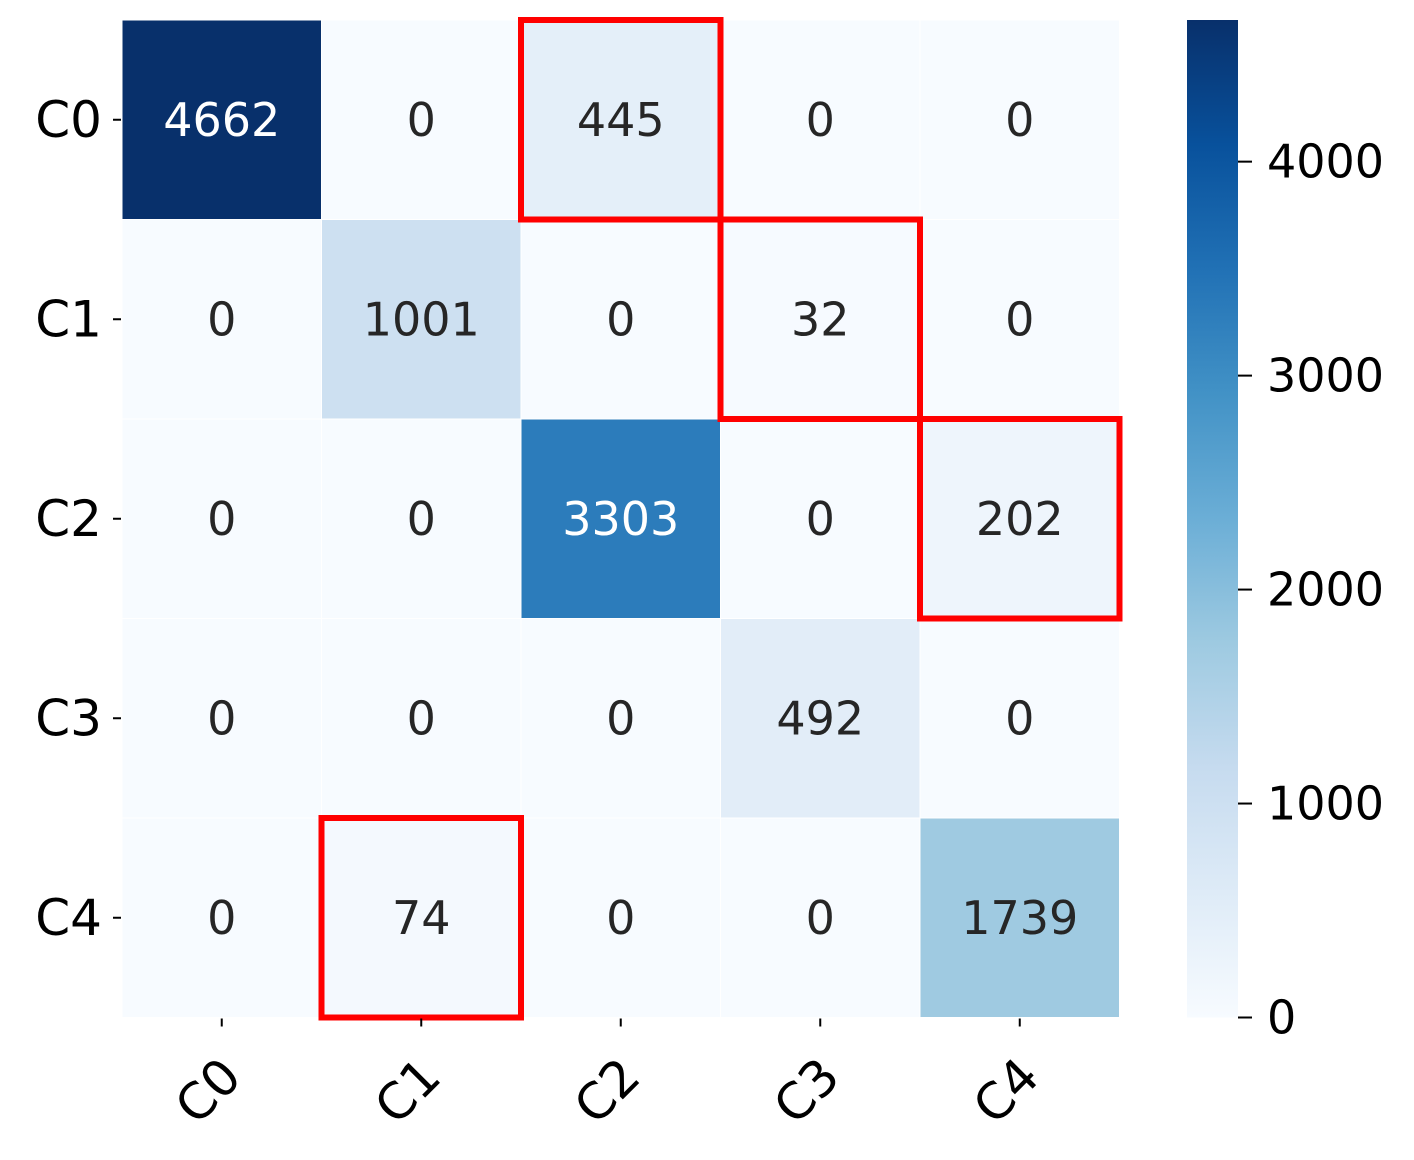 This screenshot has width=1414, height=1160. I want to click on x-axis: C0 C1 C2 C3 C4, so click(607, 1076).